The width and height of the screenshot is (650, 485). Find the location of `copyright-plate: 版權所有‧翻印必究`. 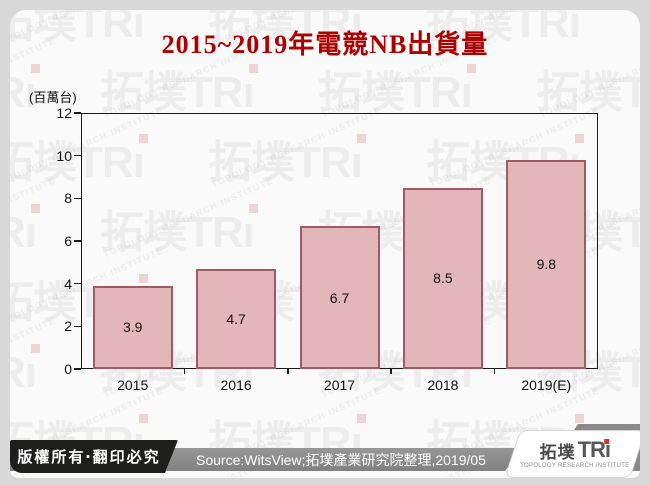

copyright-plate: 版權所有‧翻印必究 is located at coordinates (94, 456).